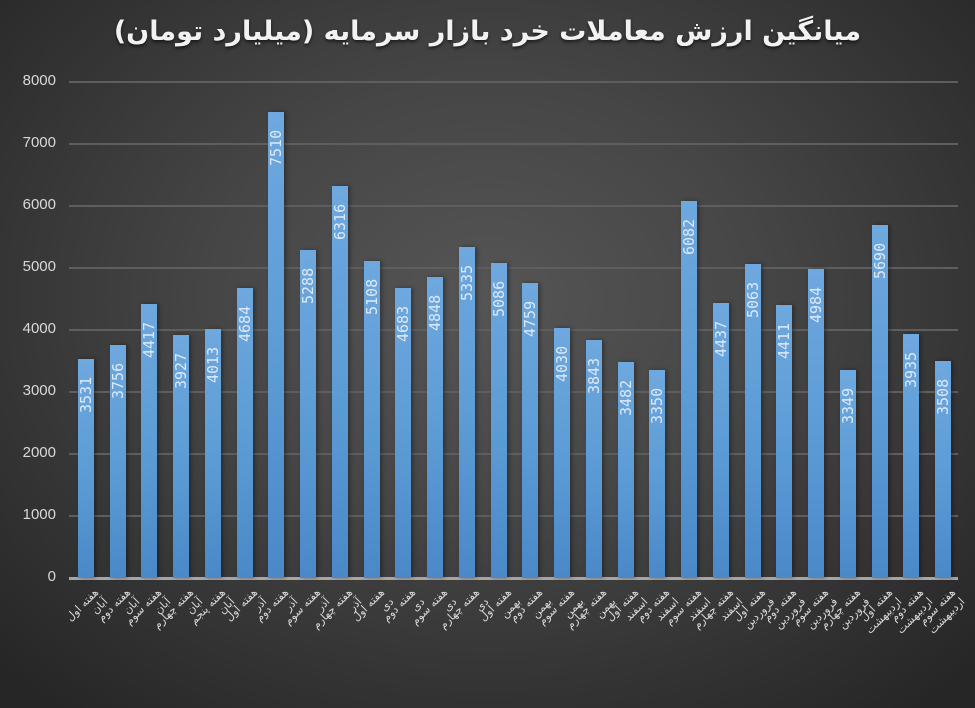 This screenshot has height=708, width=975. Describe the element at coordinates (816, 304) in the screenshot. I see `bar-value-label: 4984` at that location.